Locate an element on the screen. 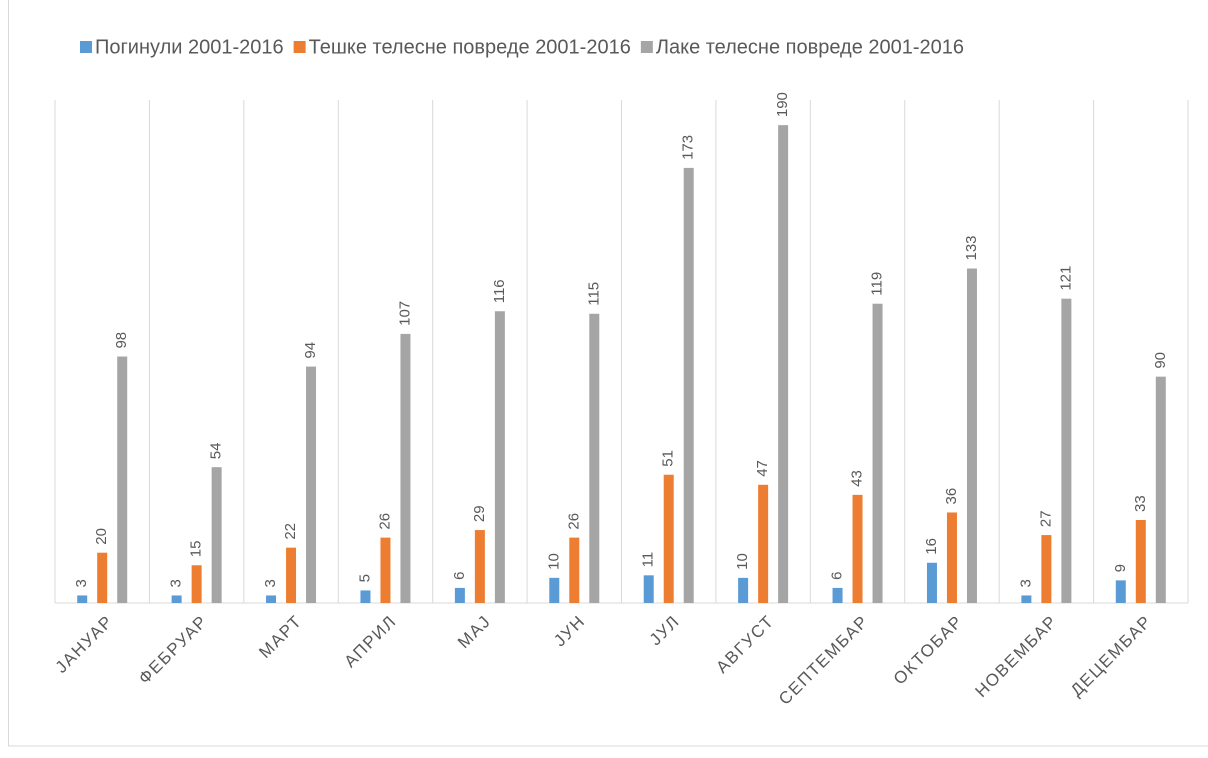 The height and width of the screenshot is (758, 1208). data-label: 98 is located at coordinates (121, 340).